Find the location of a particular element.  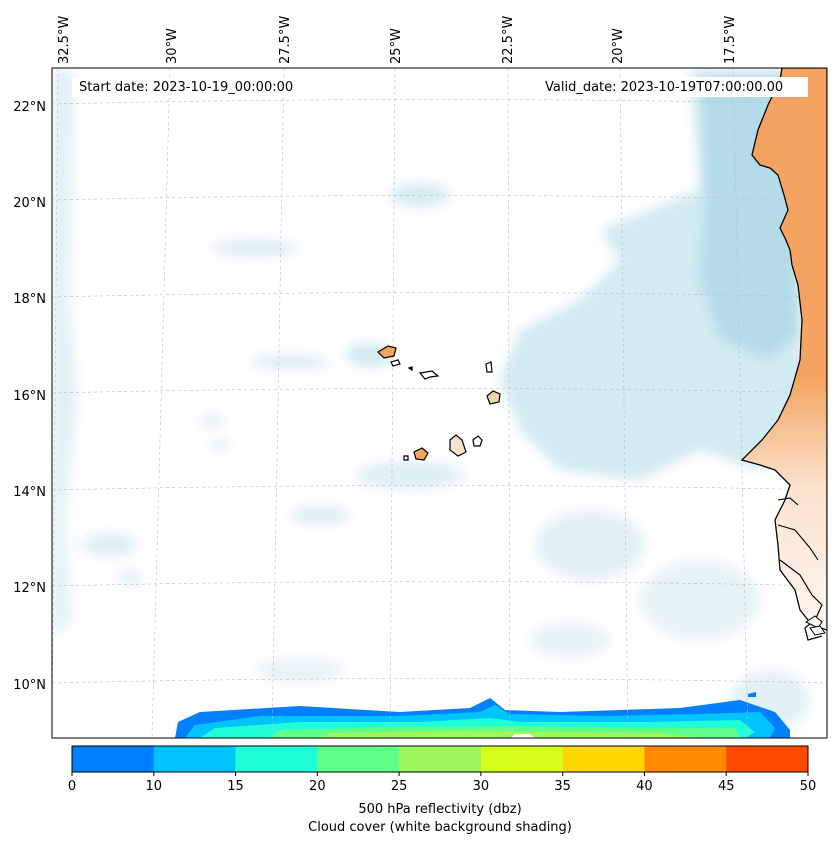

cape-verde-islands is located at coordinates (439, 403).